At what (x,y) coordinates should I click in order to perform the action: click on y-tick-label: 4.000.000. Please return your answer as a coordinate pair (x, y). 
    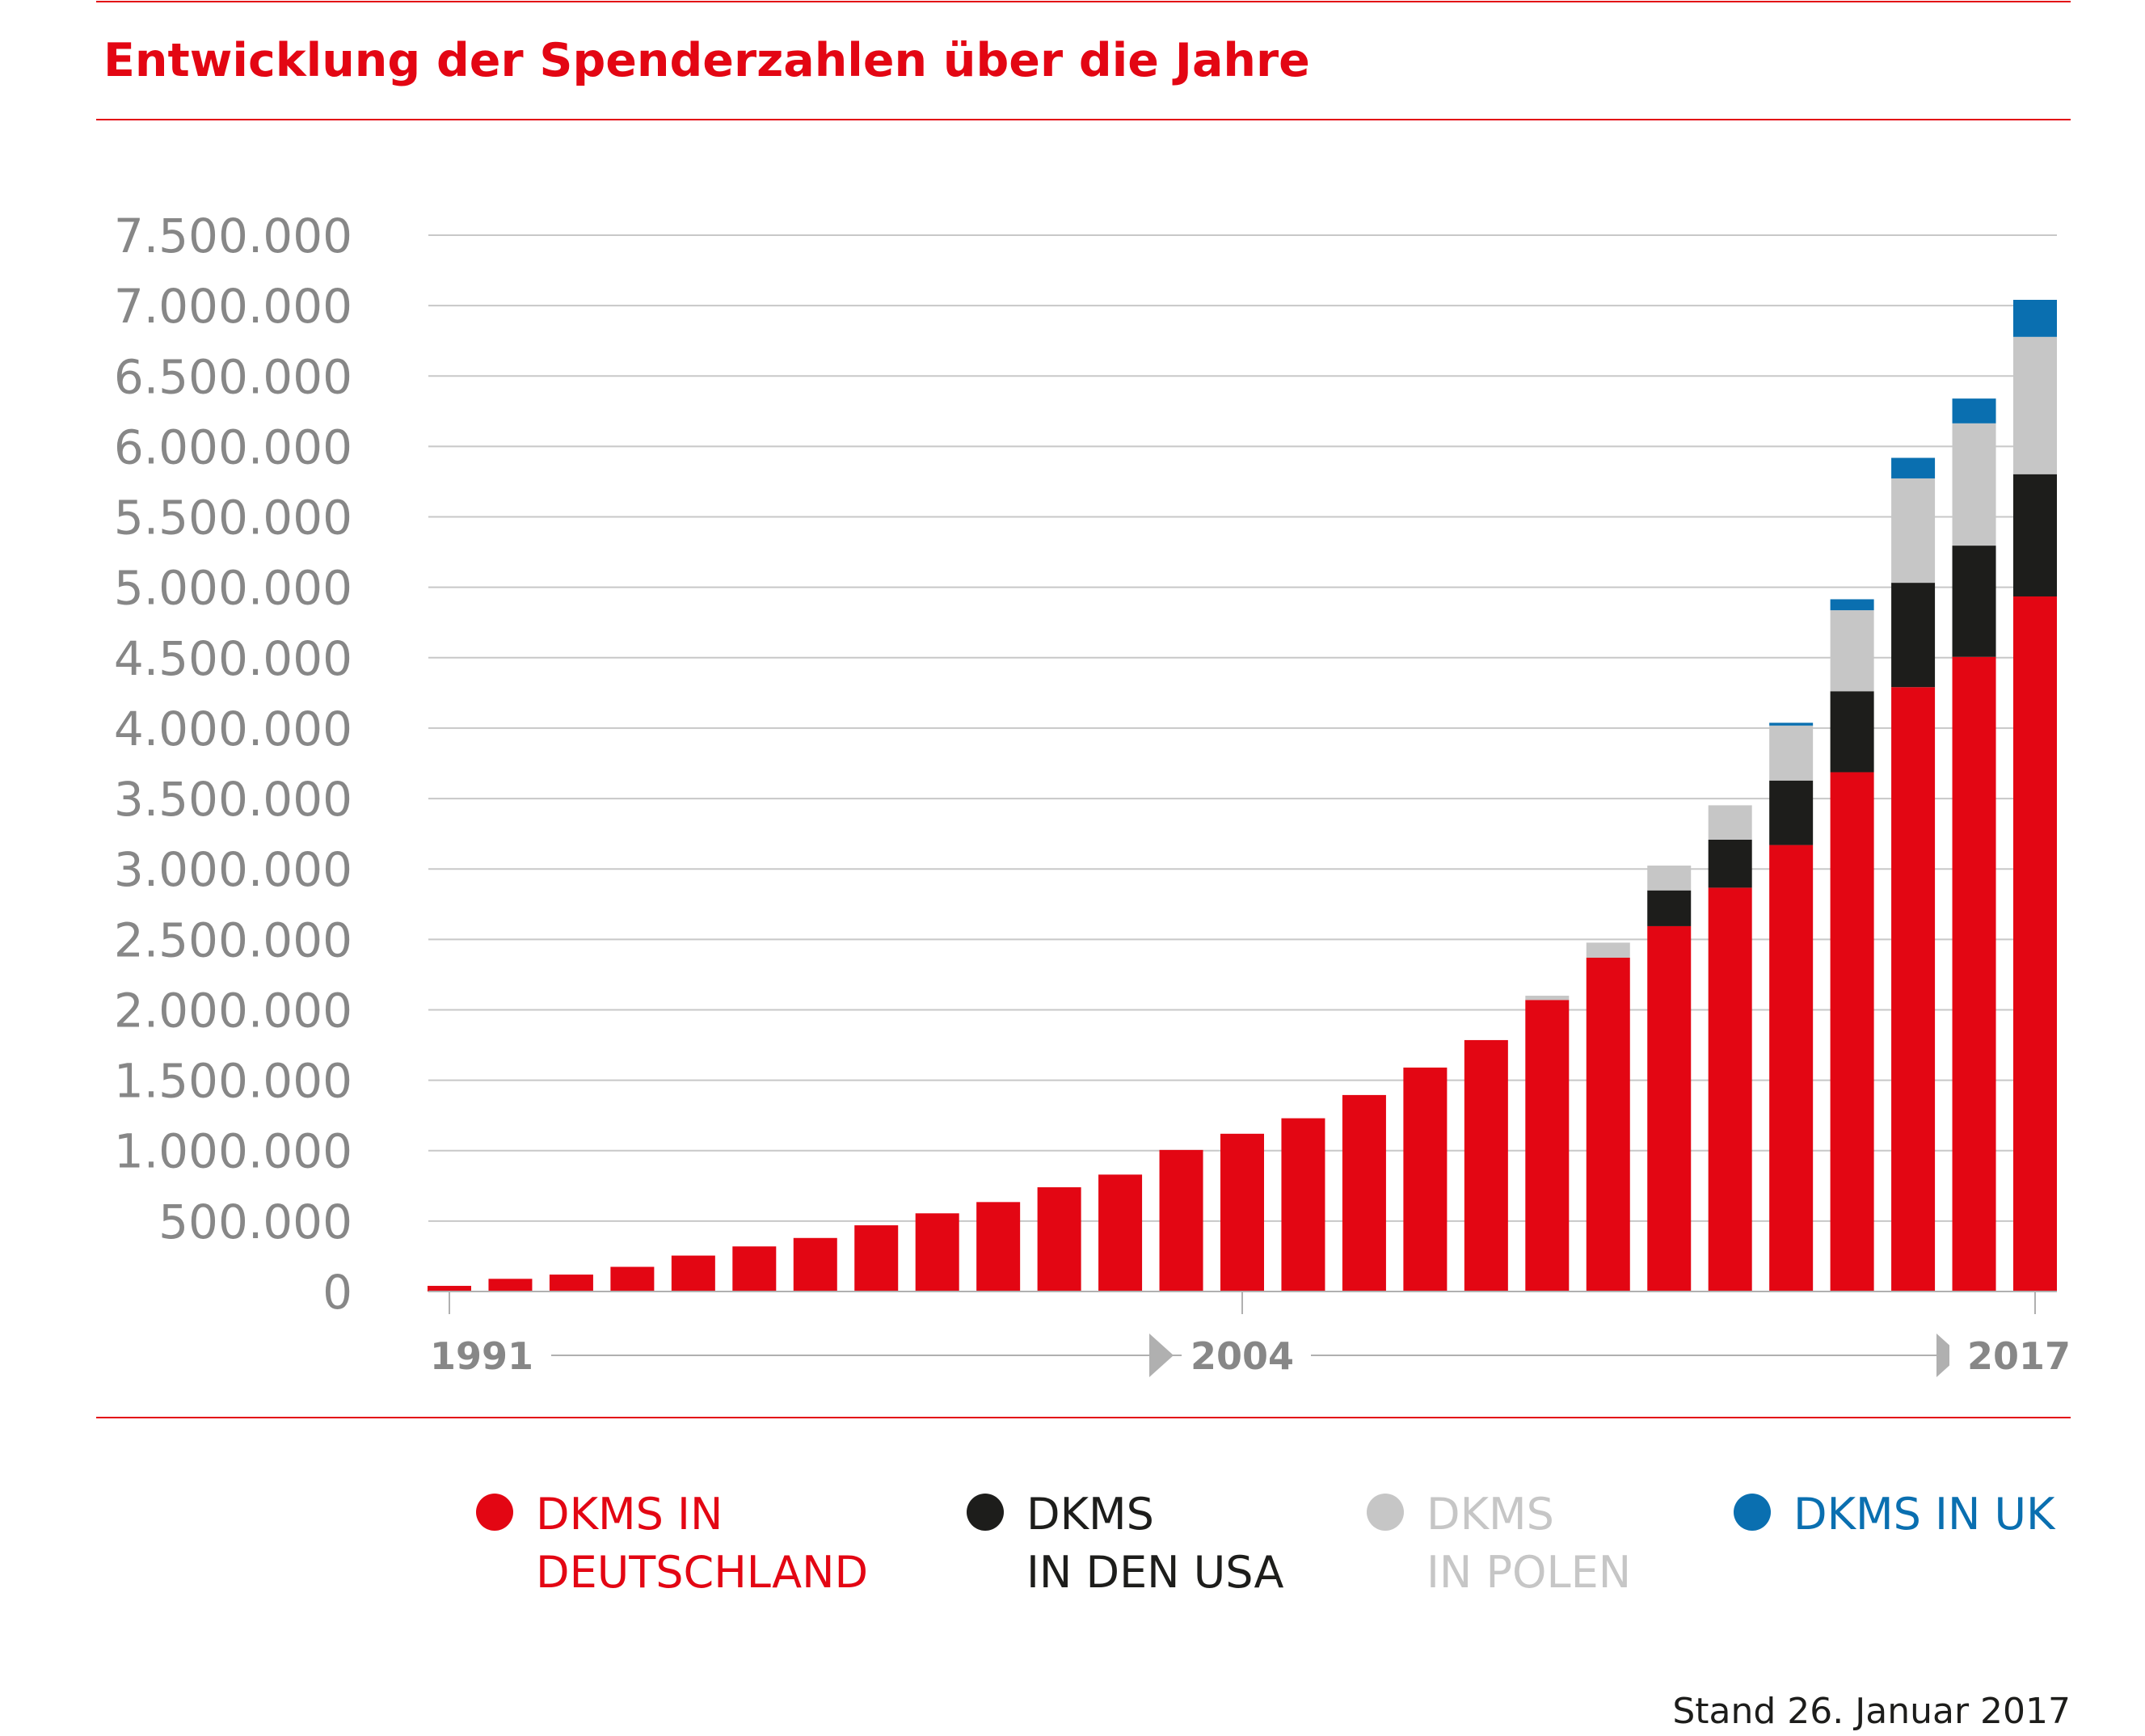
    Looking at the image, I should click on (233, 729).